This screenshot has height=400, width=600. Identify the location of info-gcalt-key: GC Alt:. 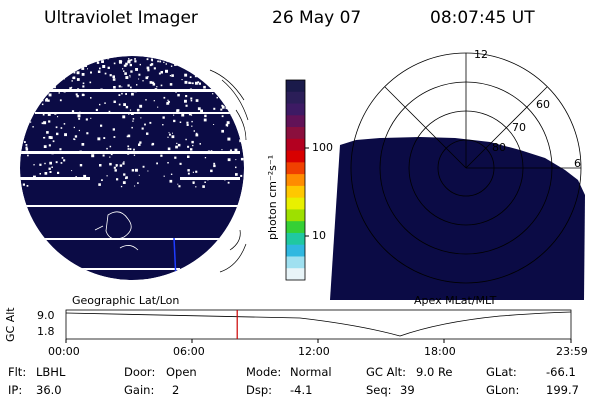
(386, 372).